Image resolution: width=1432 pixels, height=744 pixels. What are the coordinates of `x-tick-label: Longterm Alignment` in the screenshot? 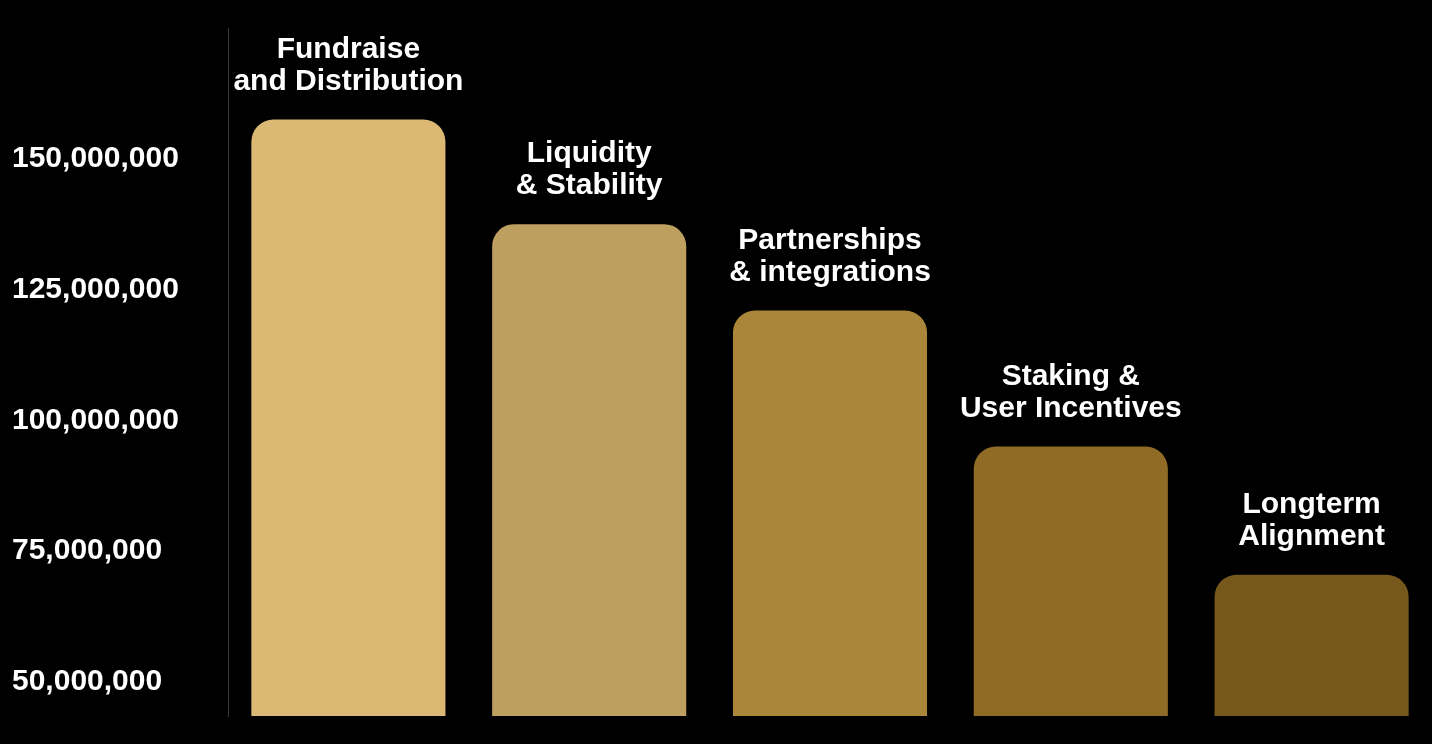 It's located at (1311, 518).